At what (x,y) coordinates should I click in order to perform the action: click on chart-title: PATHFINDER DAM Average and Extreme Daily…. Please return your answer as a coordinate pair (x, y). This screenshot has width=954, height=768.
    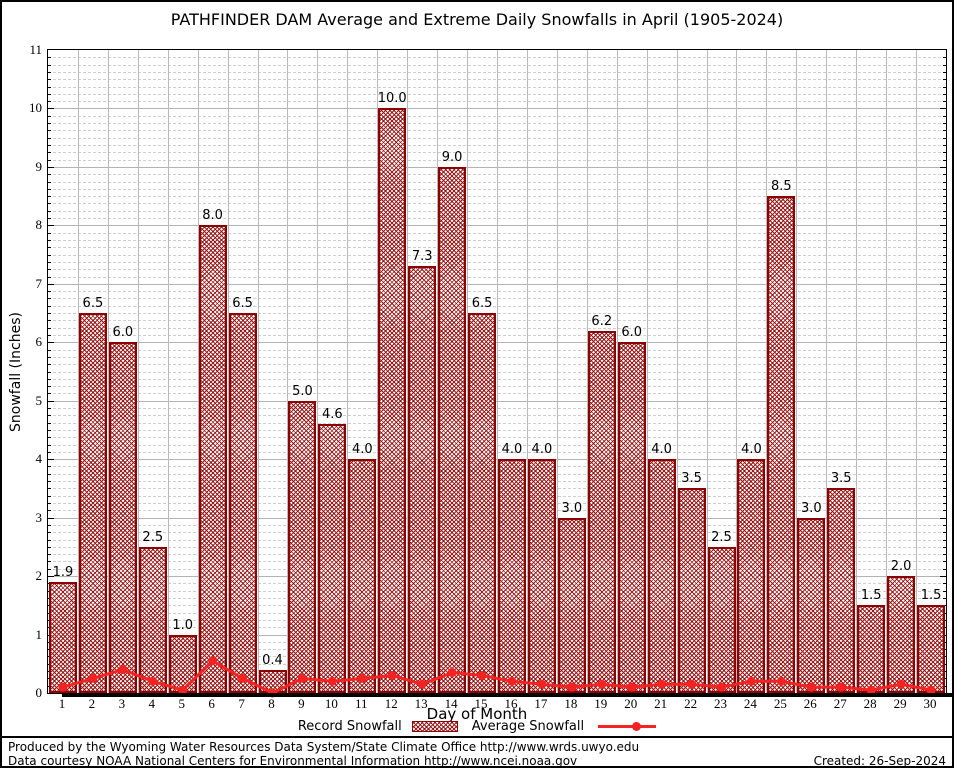
    Looking at the image, I should click on (477, 19).